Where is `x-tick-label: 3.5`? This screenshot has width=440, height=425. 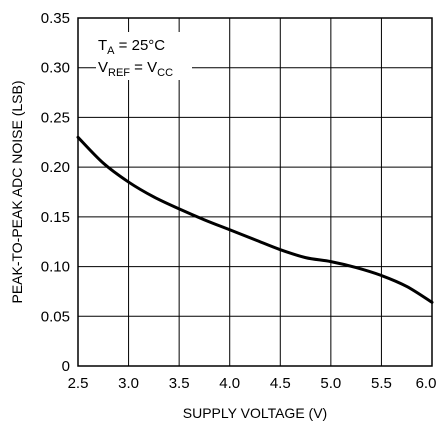
x-tick-label: 3.5 is located at coordinates (179, 383).